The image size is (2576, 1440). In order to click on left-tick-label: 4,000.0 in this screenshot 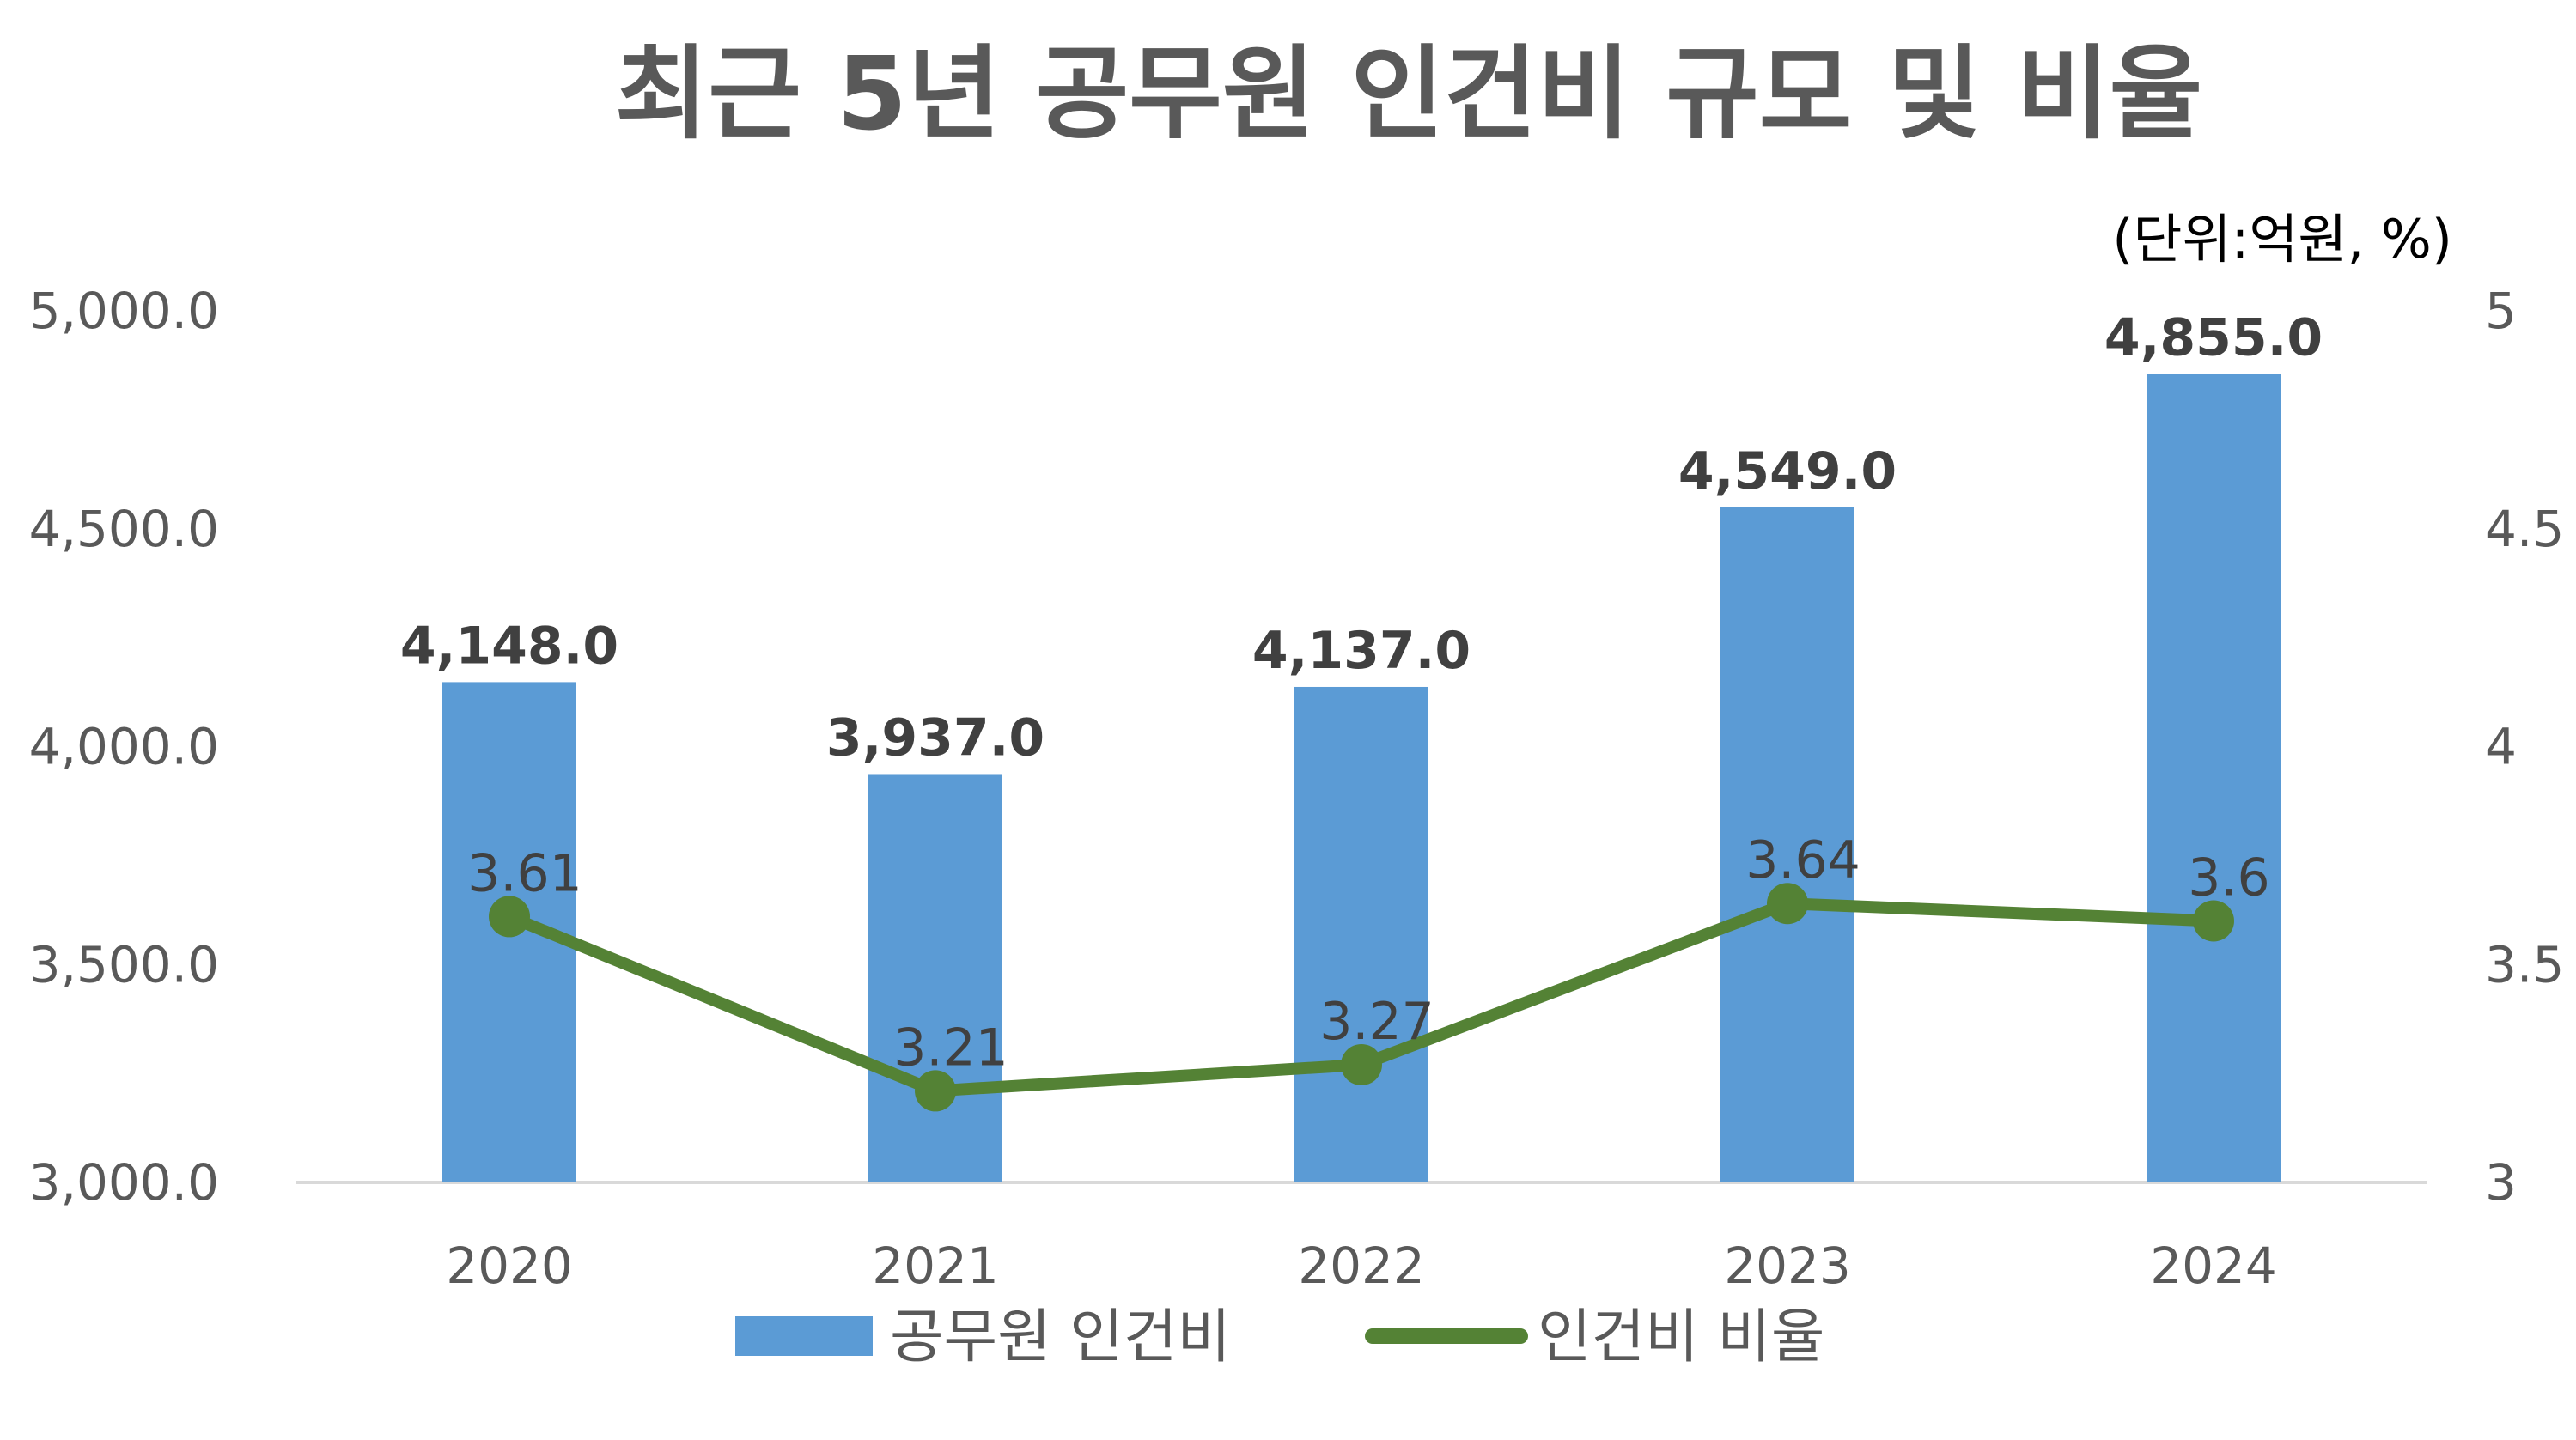, I will do `click(124, 747)`.